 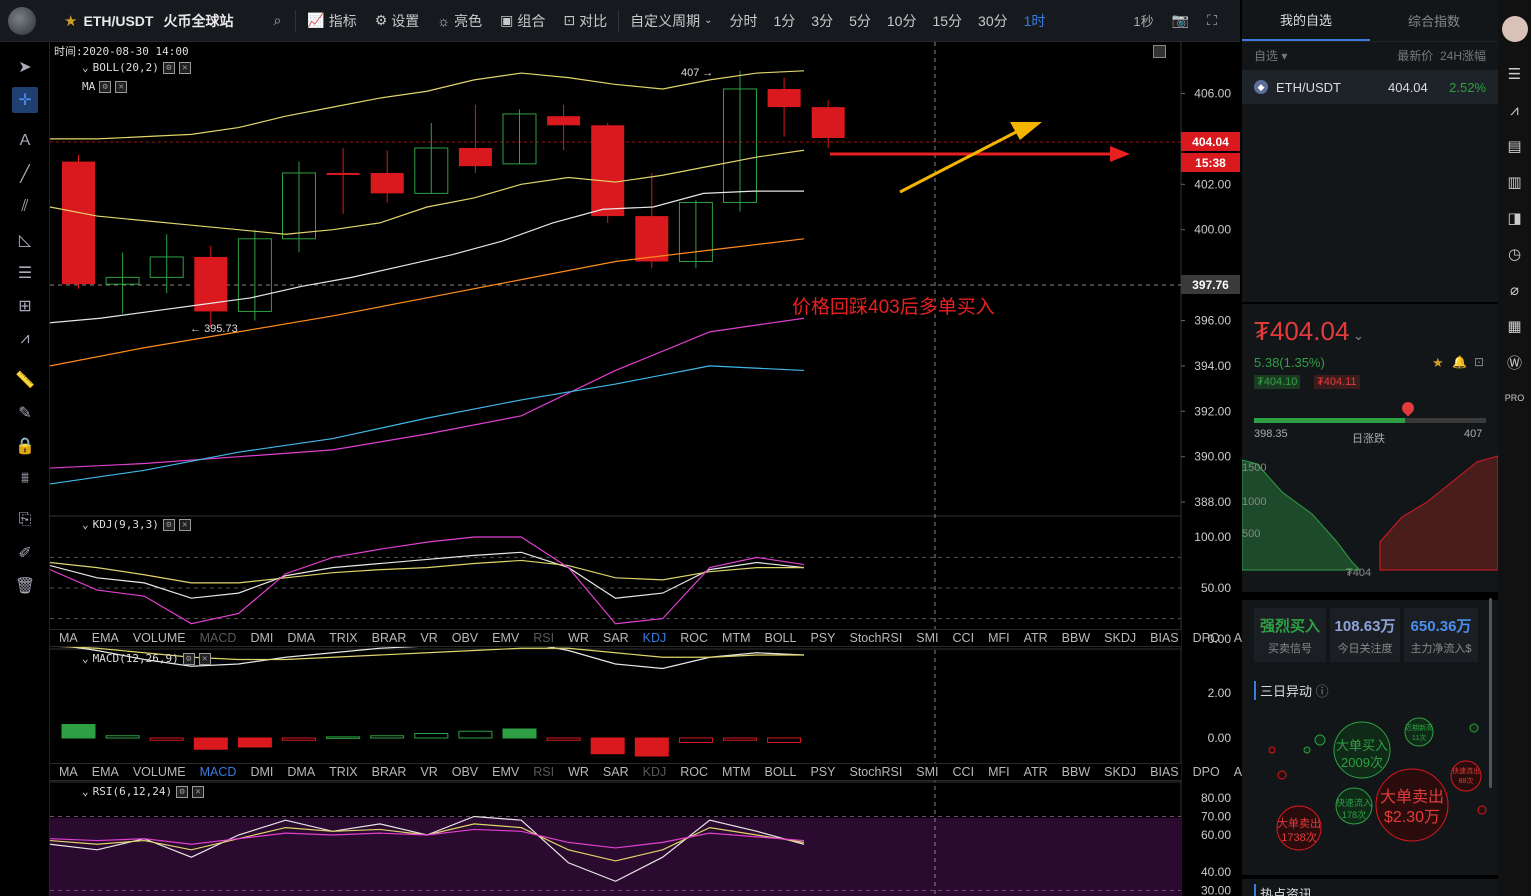 I want to click on line-tool-icon: ╱, so click(x=25, y=174).